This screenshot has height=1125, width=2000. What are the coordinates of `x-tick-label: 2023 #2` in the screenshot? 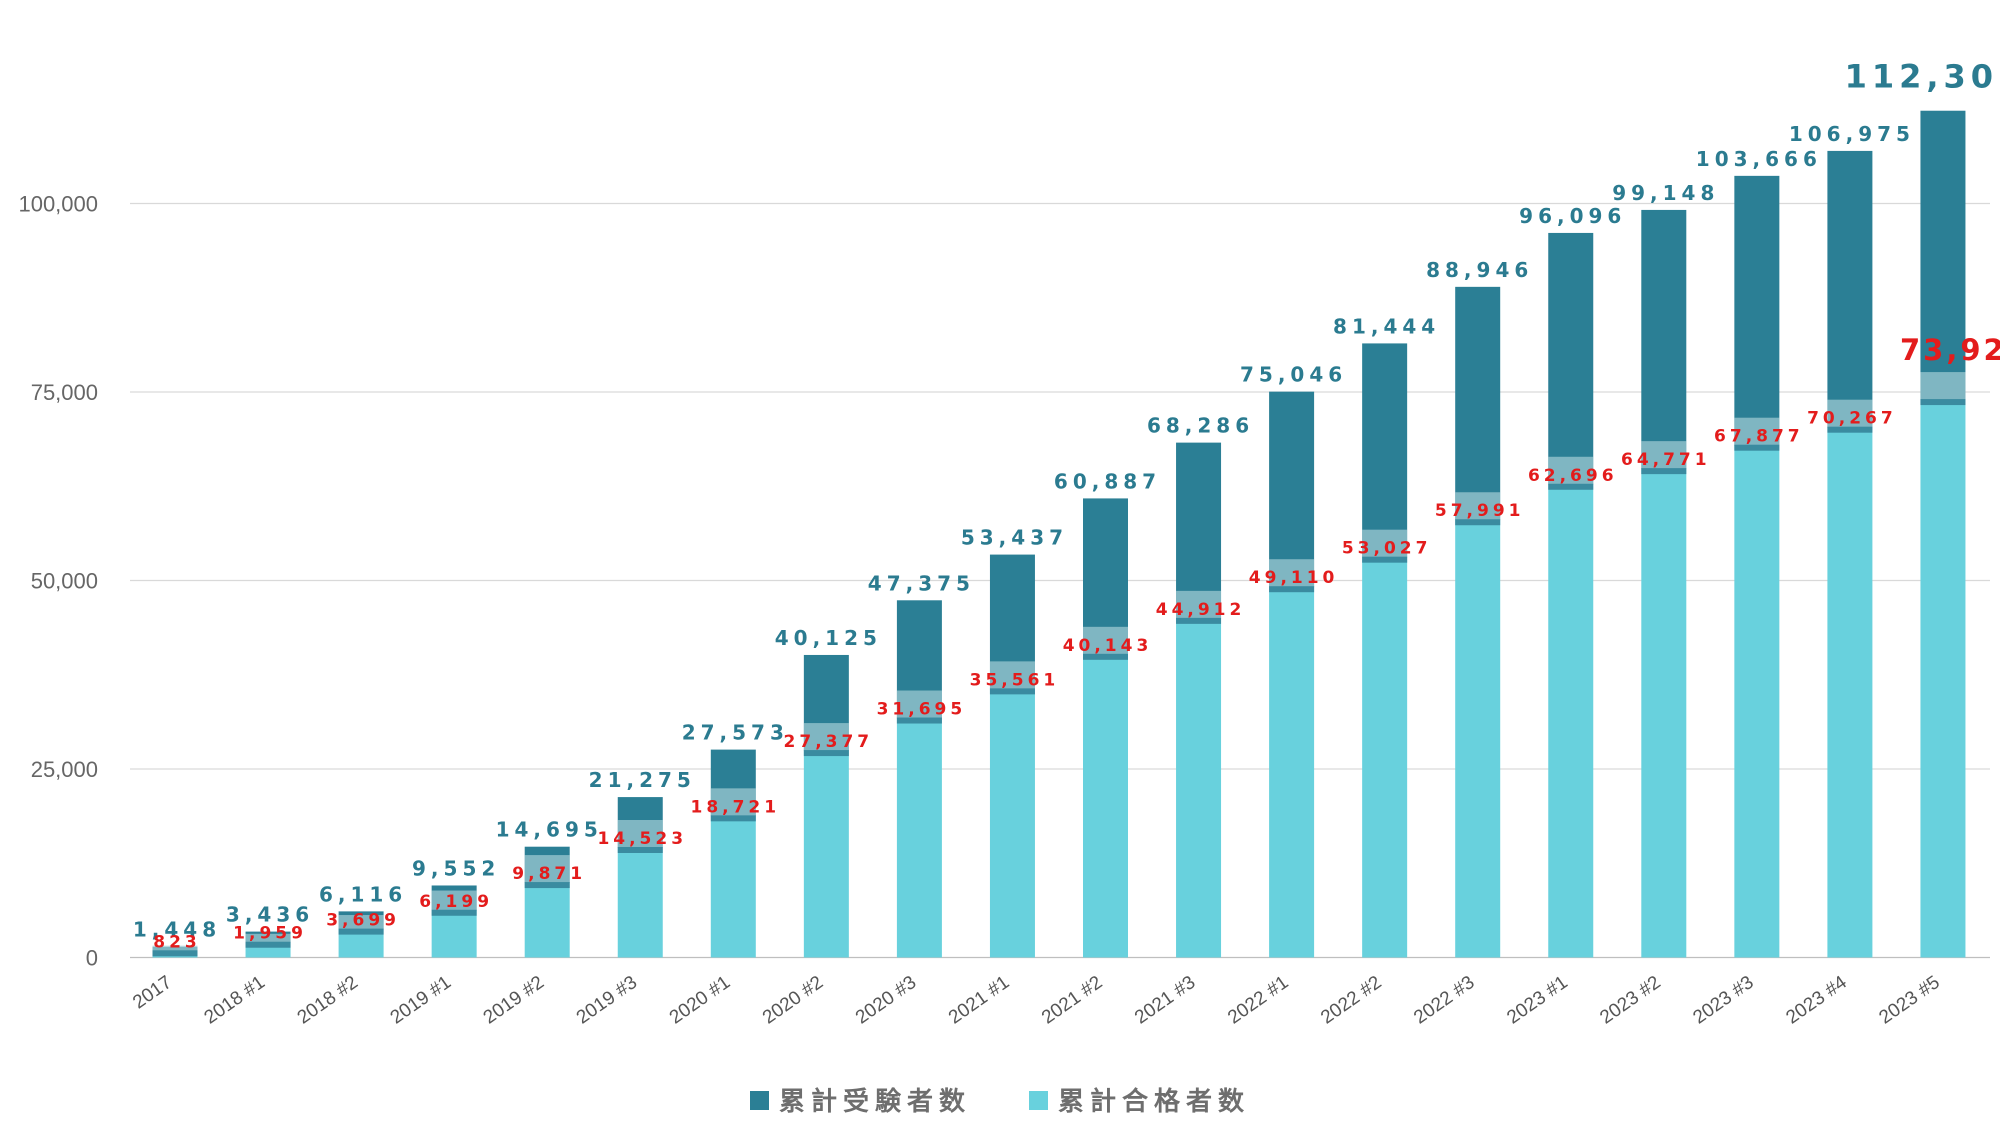 It's located at (1630, 1000).